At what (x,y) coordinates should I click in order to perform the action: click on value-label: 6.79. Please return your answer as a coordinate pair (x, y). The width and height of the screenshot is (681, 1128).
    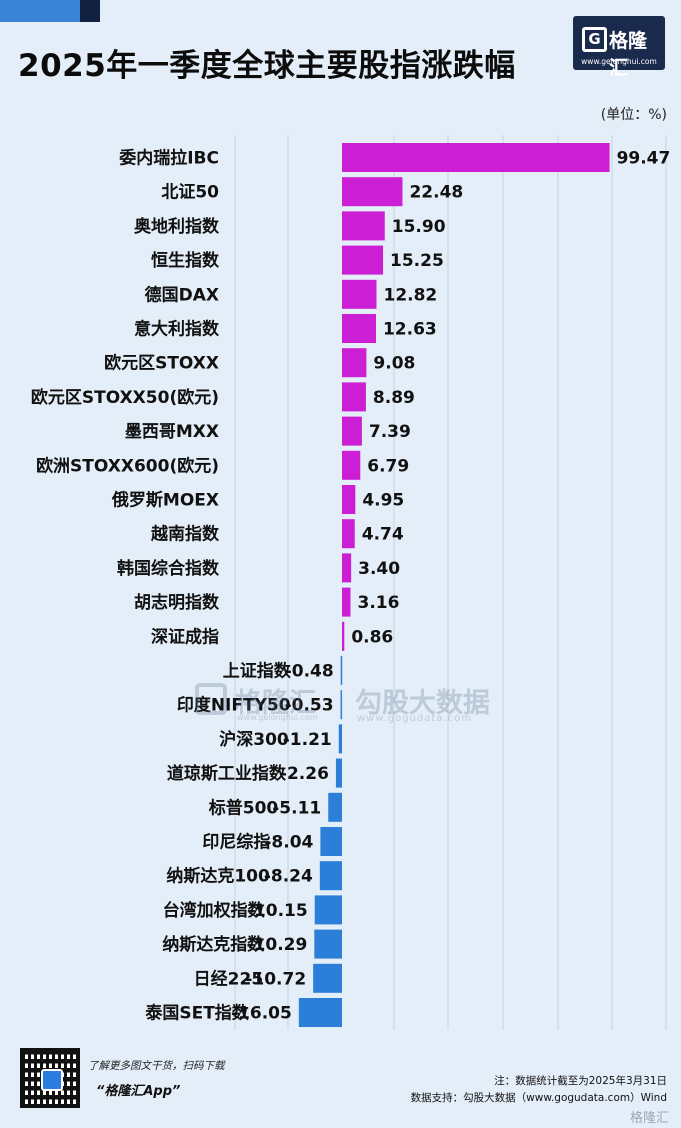
    Looking at the image, I should click on (388, 466).